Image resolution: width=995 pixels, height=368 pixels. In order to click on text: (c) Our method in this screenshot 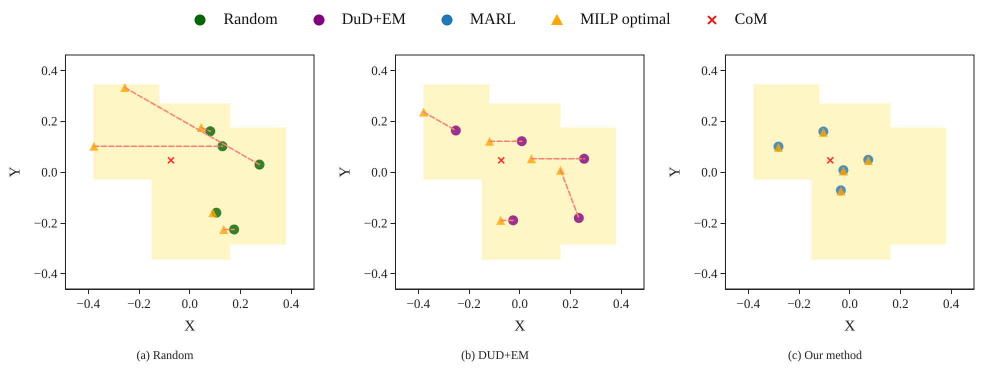, I will do `click(825, 355)`.